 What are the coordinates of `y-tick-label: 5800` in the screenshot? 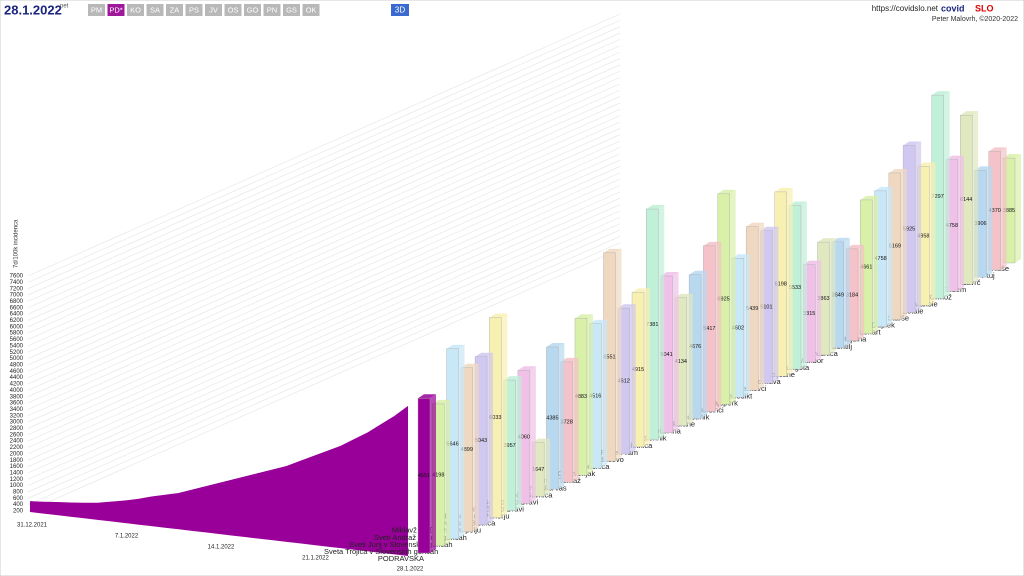 It's located at (17, 334).